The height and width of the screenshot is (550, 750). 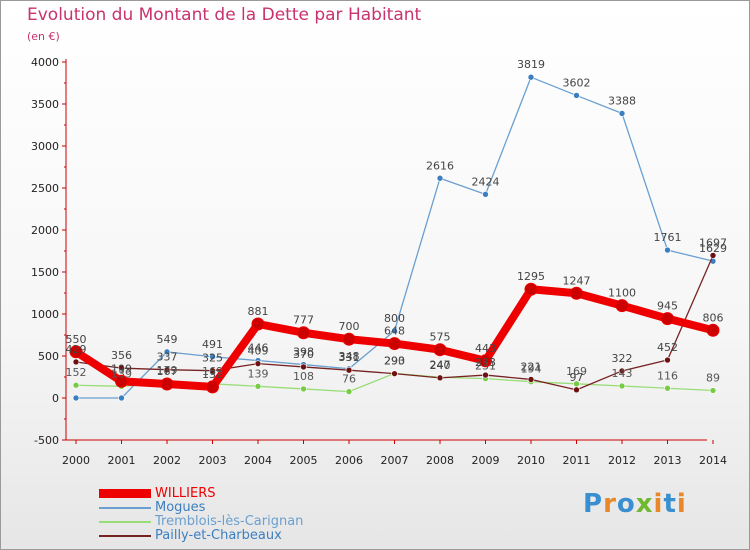 I want to click on data-label: 139, so click(x=121, y=373).